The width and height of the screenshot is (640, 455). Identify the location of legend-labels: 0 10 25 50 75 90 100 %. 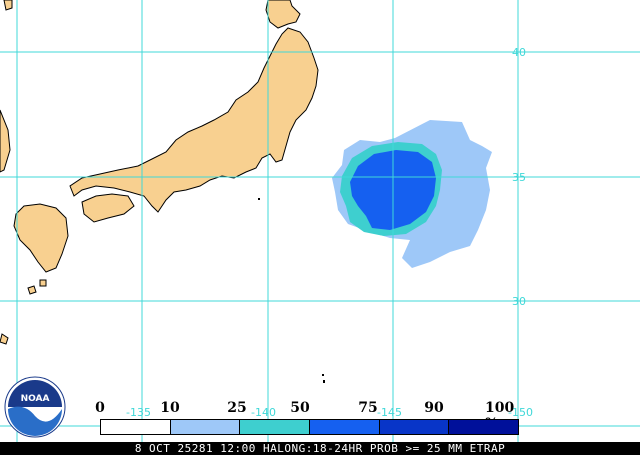
(310, 416).